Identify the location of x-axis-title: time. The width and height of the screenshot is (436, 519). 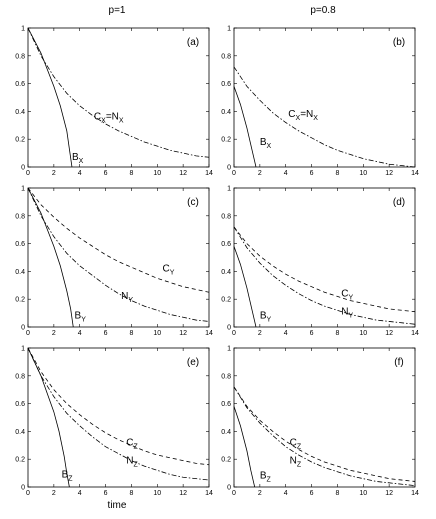
(117, 505).